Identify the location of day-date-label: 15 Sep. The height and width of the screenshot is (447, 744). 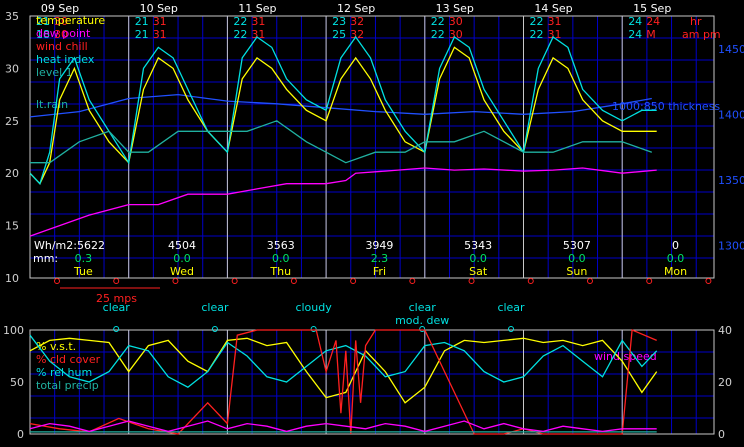
(652, 8).